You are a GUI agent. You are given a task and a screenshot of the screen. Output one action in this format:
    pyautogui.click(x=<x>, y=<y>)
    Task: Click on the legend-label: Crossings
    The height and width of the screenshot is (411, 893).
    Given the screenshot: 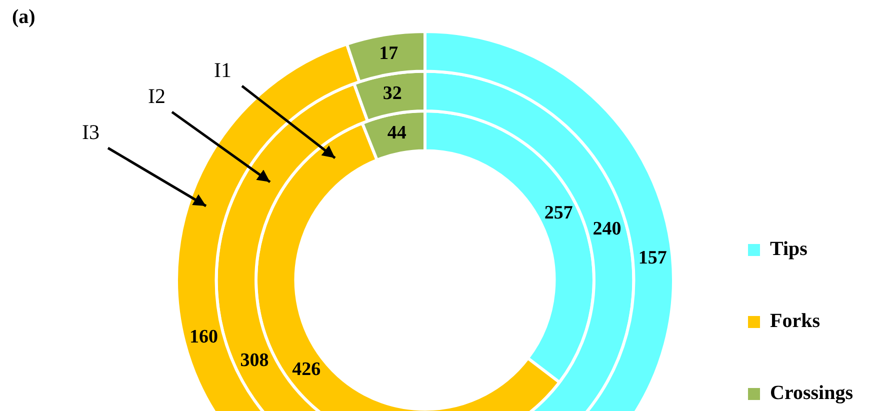 What is the action you would take?
    pyautogui.click(x=811, y=393)
    